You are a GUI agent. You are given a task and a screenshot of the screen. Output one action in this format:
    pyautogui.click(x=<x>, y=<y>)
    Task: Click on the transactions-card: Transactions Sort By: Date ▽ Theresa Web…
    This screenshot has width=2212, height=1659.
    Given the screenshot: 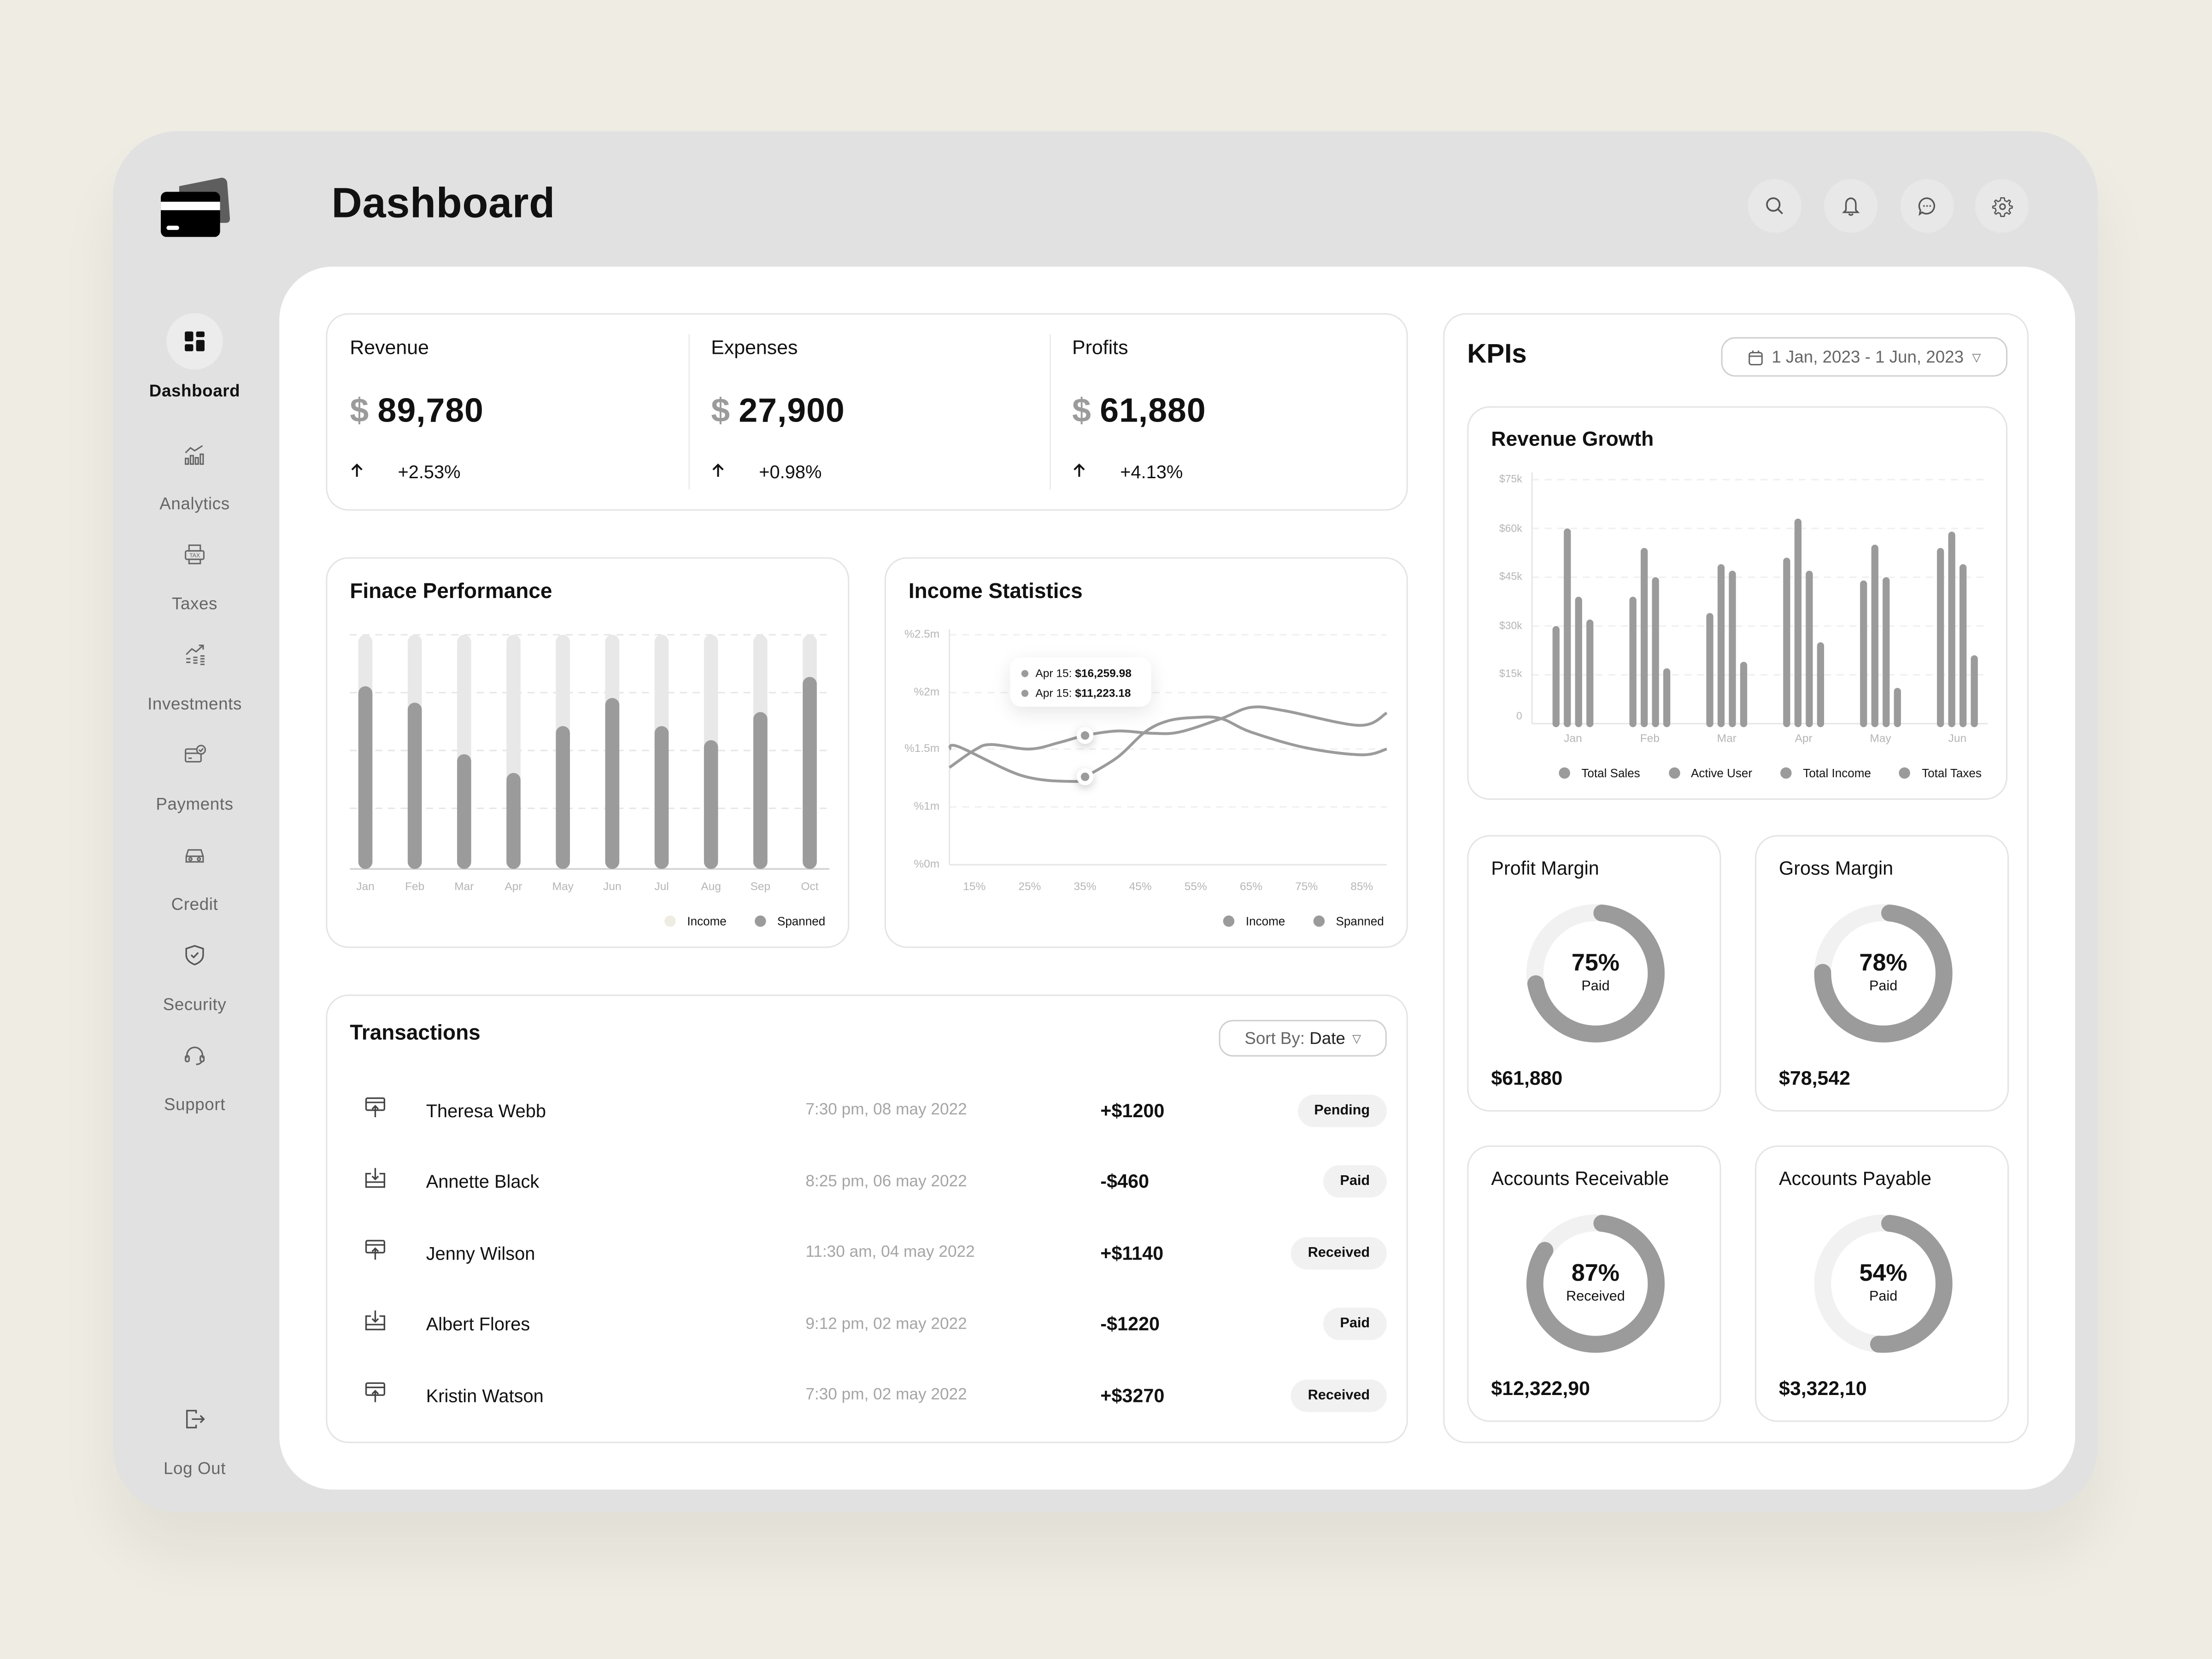 What is the action you would take?
    pyautogui.click(x=867, y=1218)
    